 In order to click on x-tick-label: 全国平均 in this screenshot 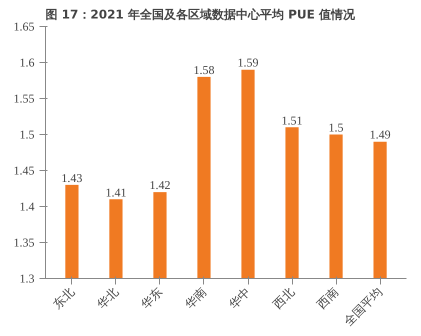, I will do `click(363, 306)`.